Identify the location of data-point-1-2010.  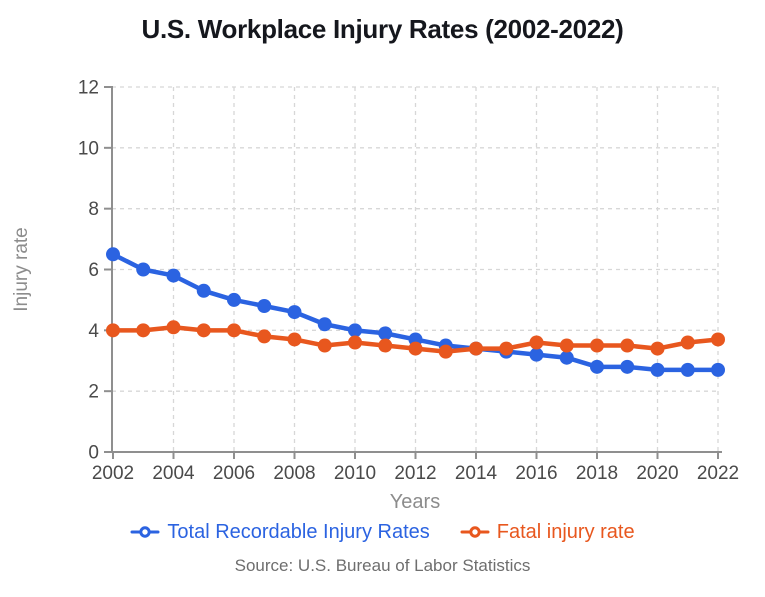
(355, 342).